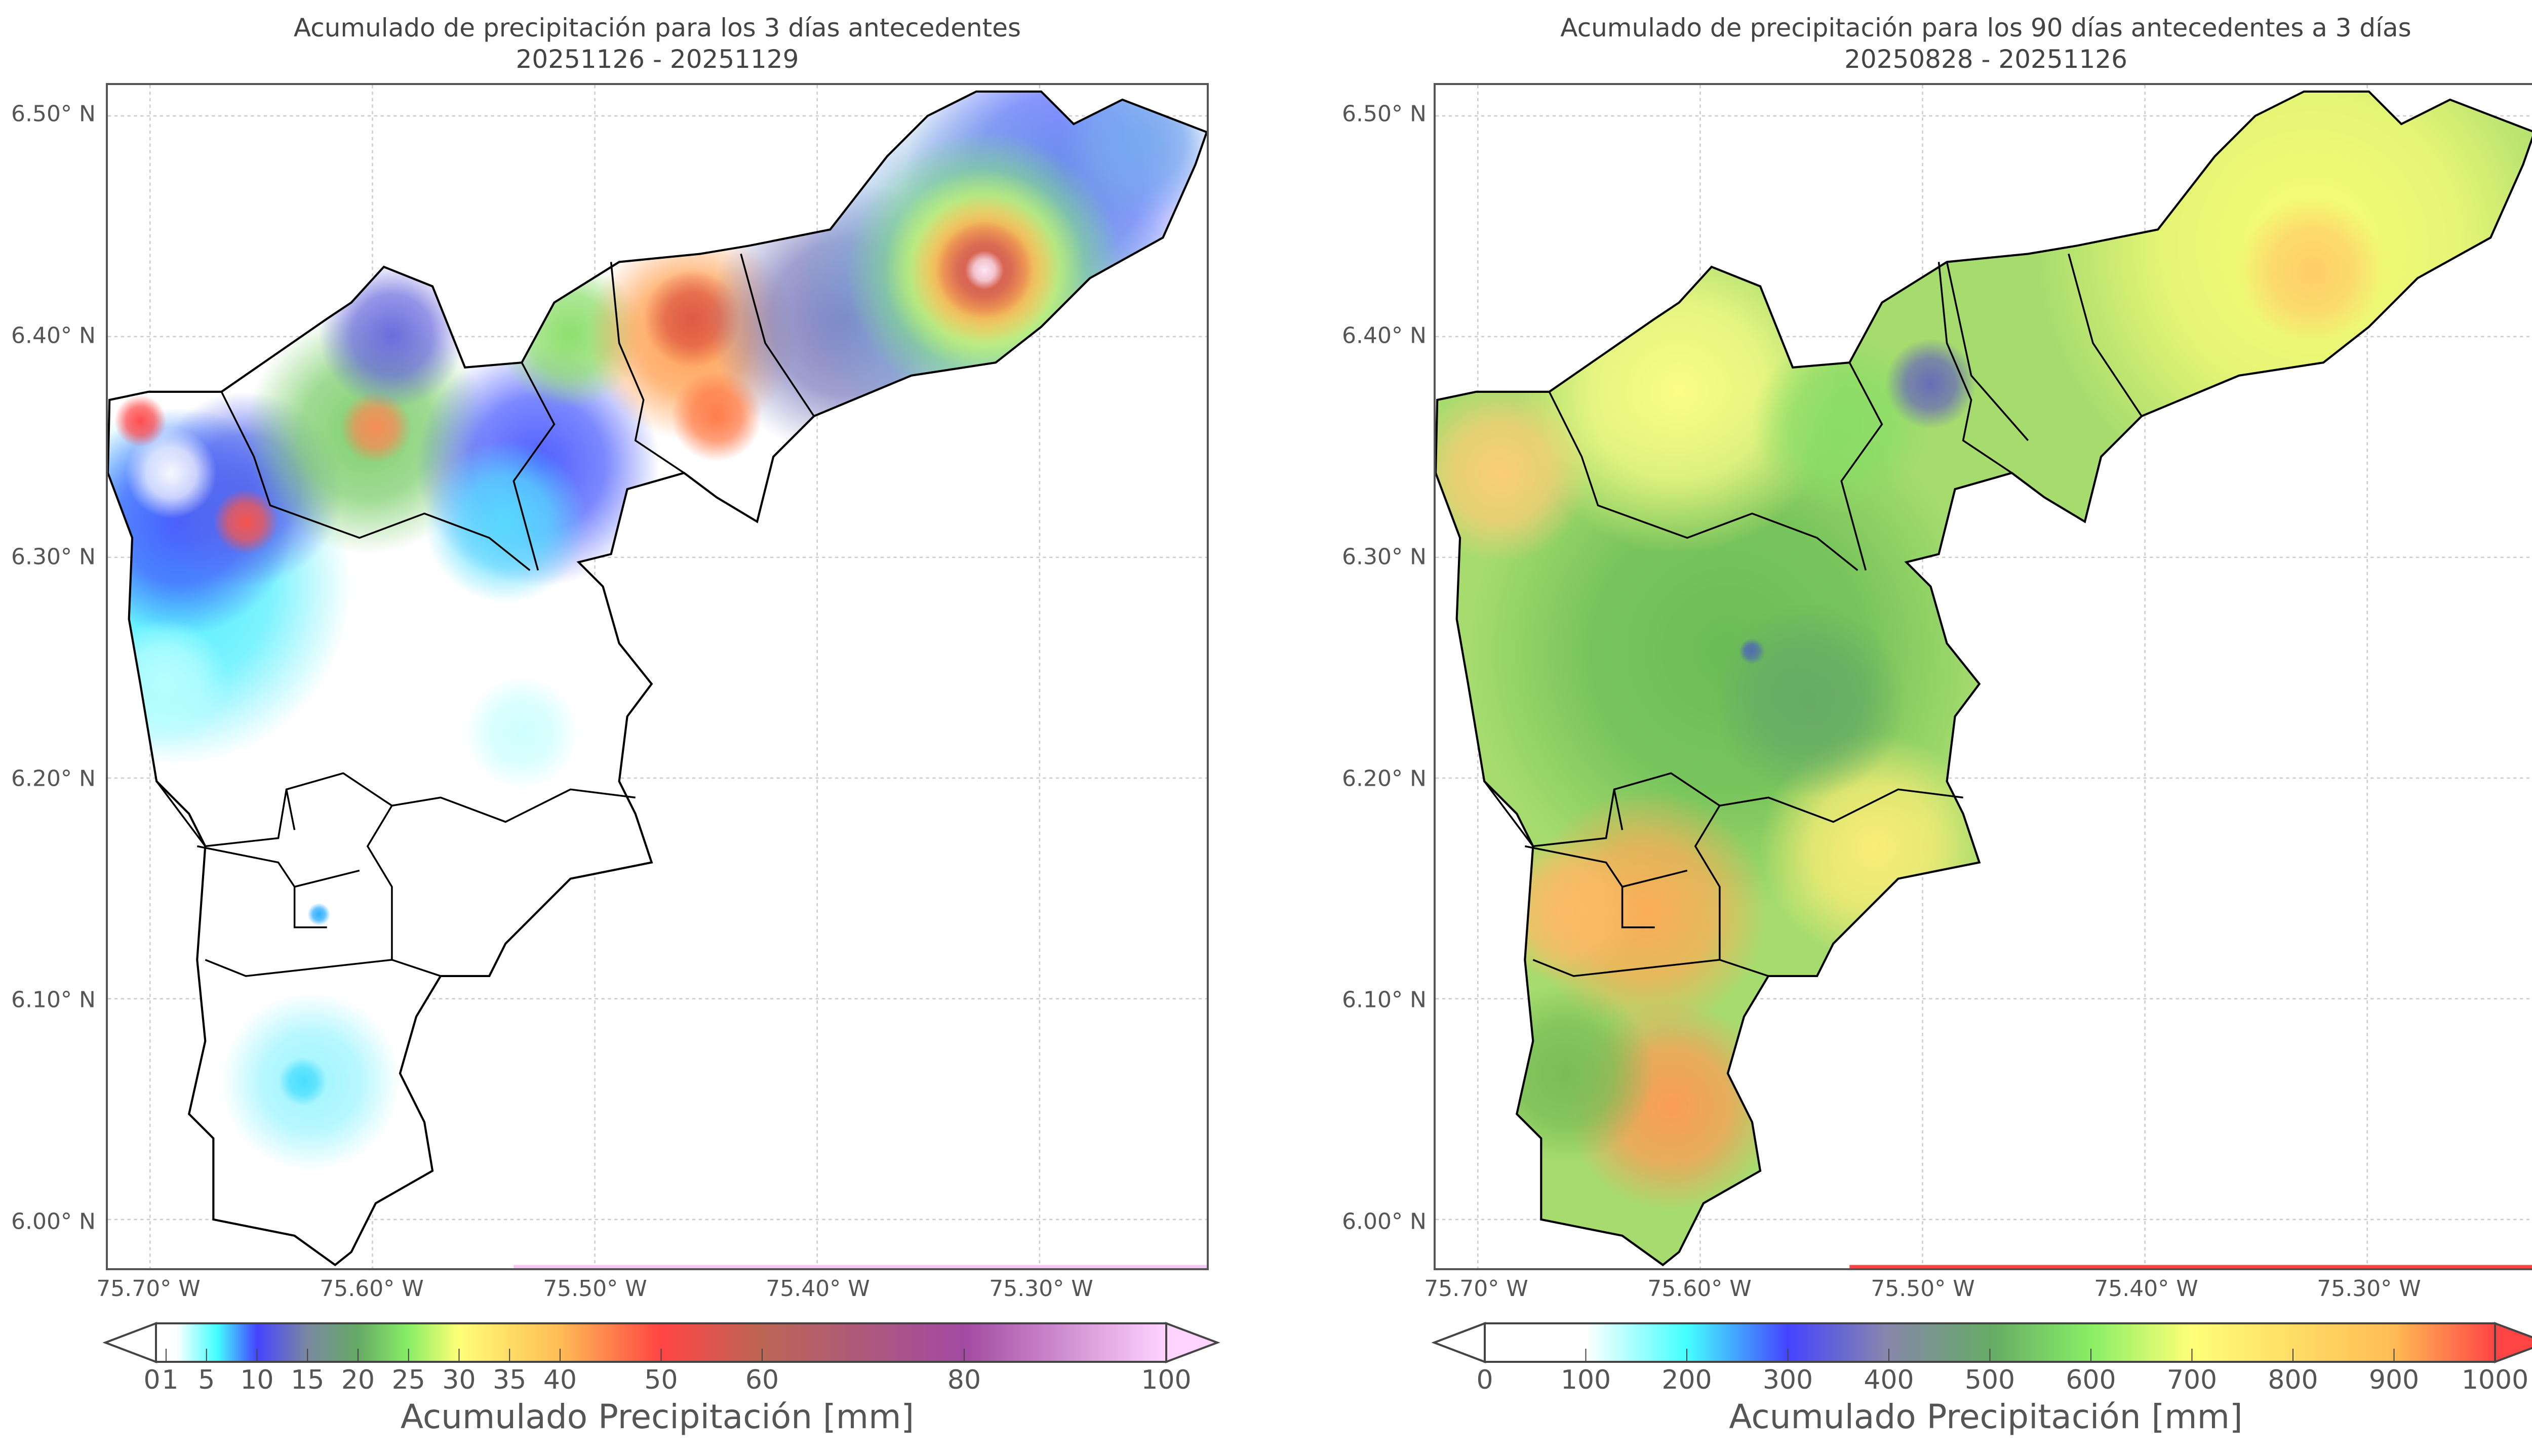  Describe the element at coordinates (358, 1380) in the screenshot. I see `colorbar-tick-label: 20` at that location.